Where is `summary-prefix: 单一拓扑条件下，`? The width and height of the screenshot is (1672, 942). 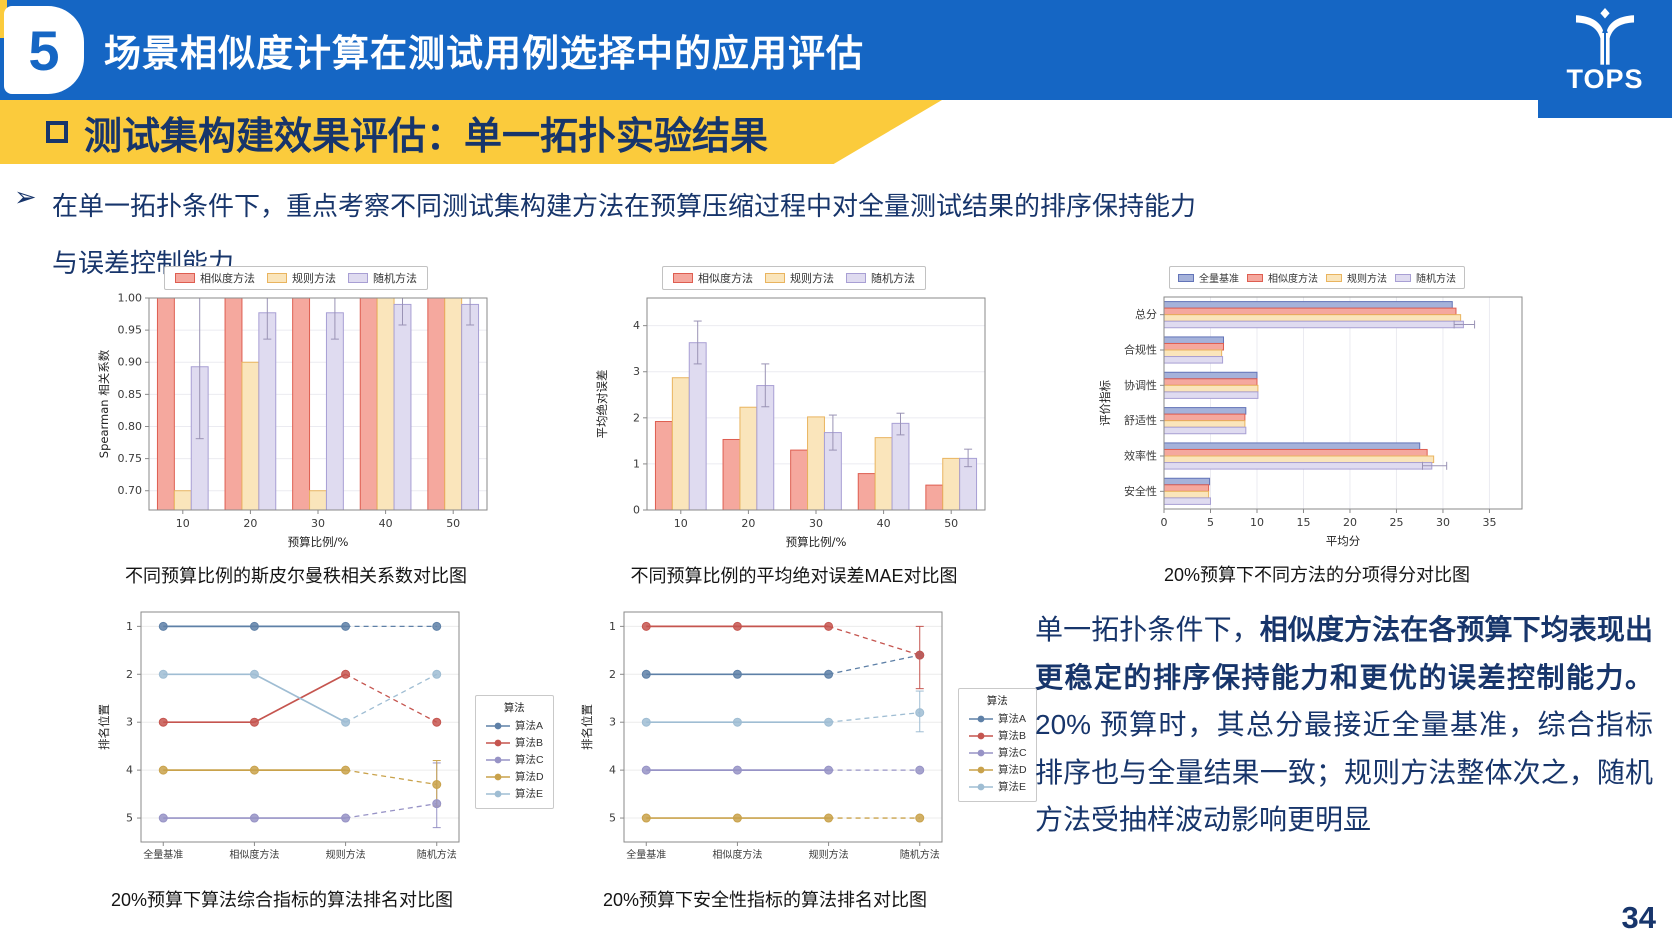
summary-prefix: 单一拓扑条件下， is located at coordinates (1147, 629).